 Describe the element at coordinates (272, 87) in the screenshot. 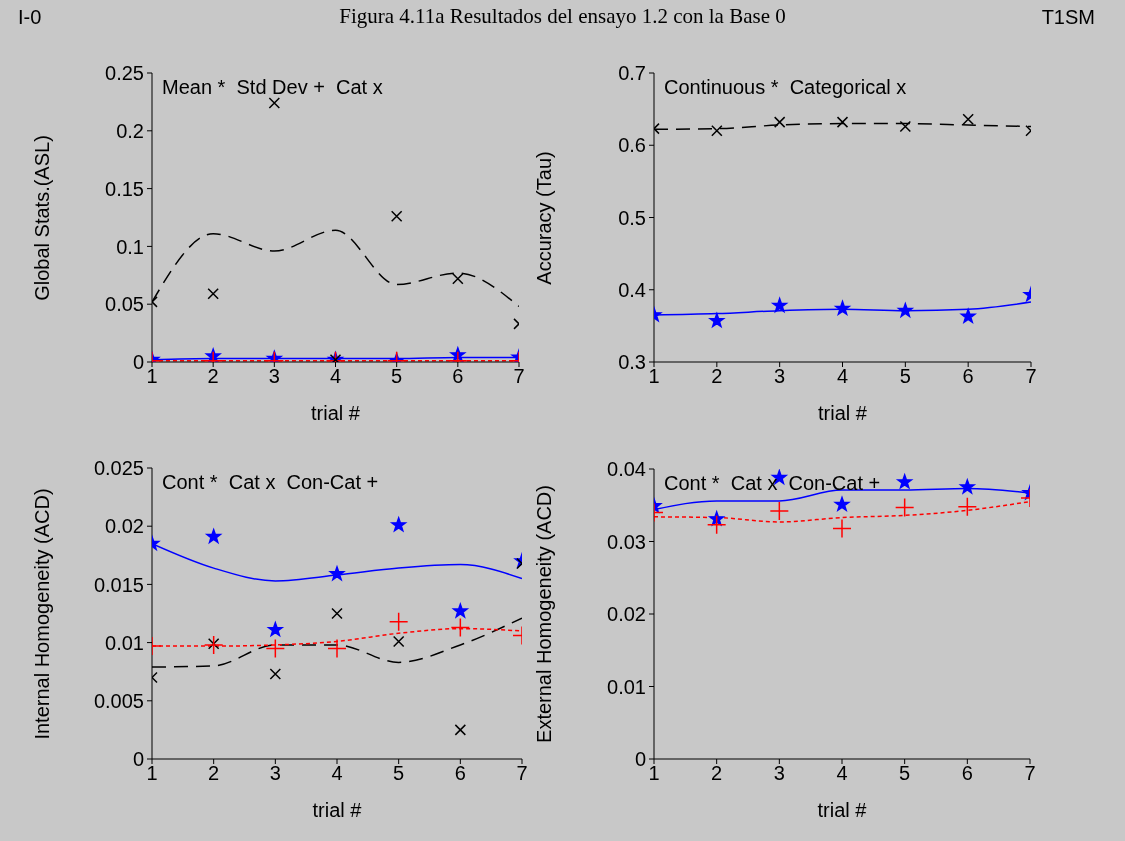

I see `annotation: Mean * Std Dev + Cat x` at that location.